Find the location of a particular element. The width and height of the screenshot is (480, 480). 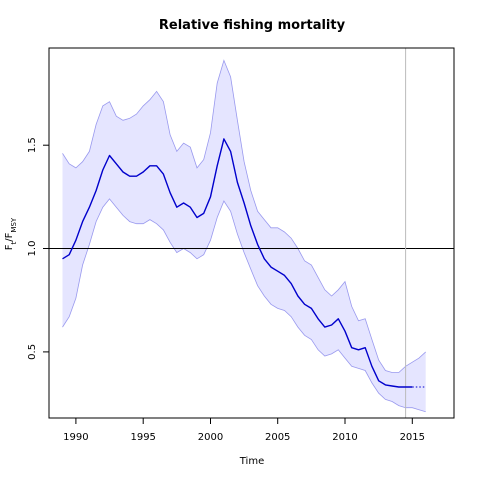

y-tick-label: 0.5 is located at coordinates (32, 352).